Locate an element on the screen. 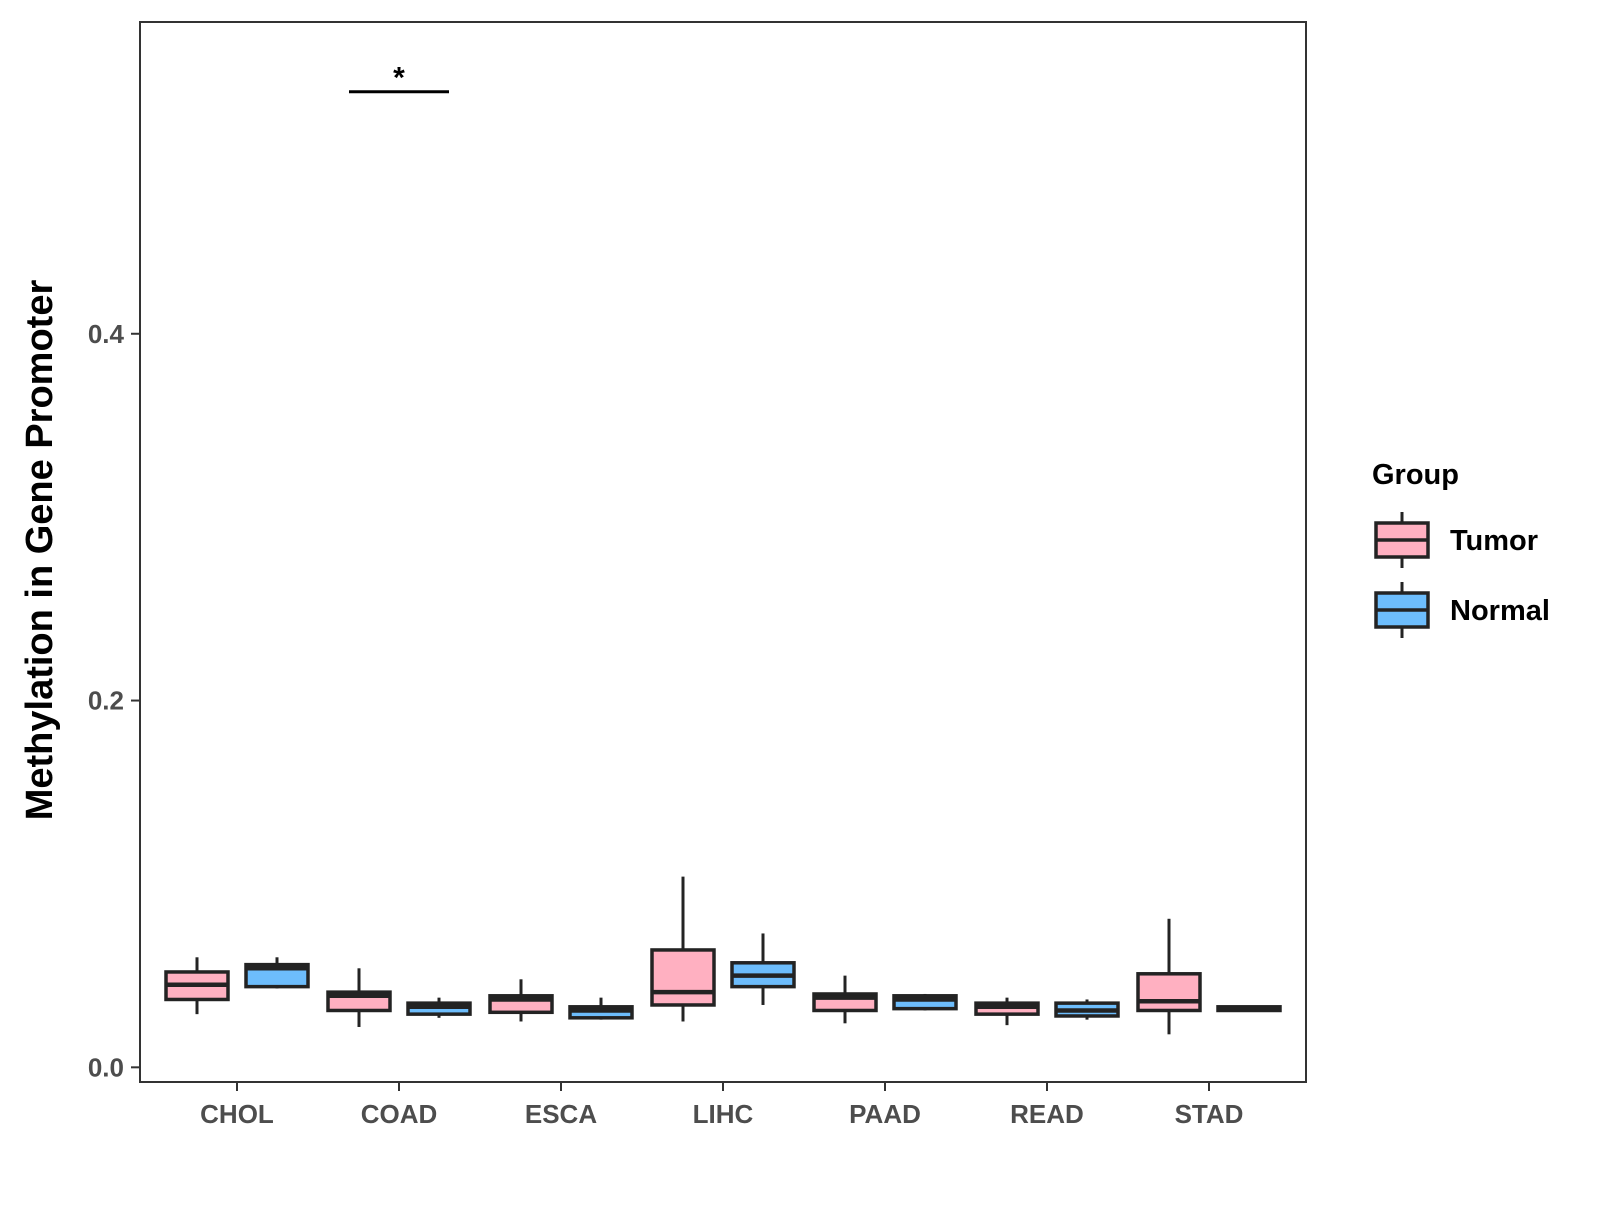 This screenshot has height=1205, width=1600. legend-label: Tumor is located at coordinates (1494, 541).